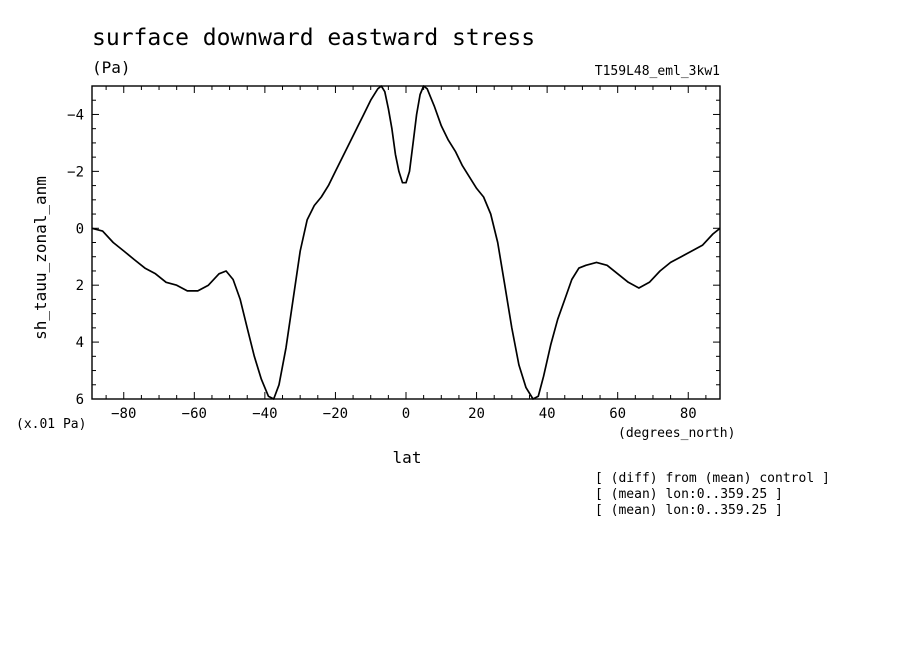 This screenshot has width=904, height=654. What do you see at coordinates (51, 424) in the screenshot?
I see `y-scale-note: (x.01 Pa)` at bounding box center [51, 424].